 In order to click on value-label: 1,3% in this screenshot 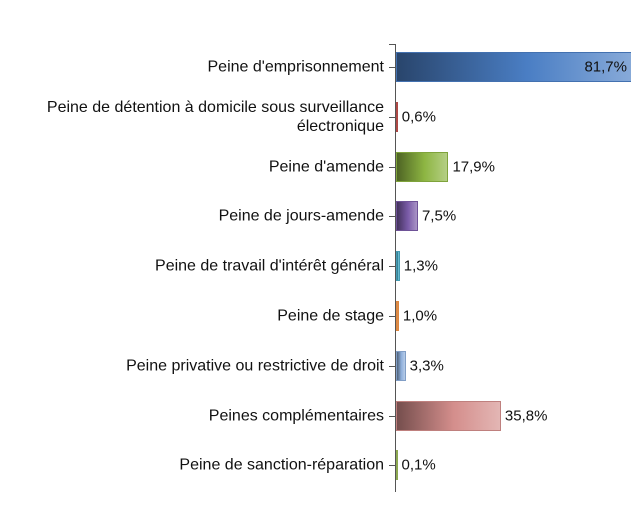, I will do `click(420, 266)`.